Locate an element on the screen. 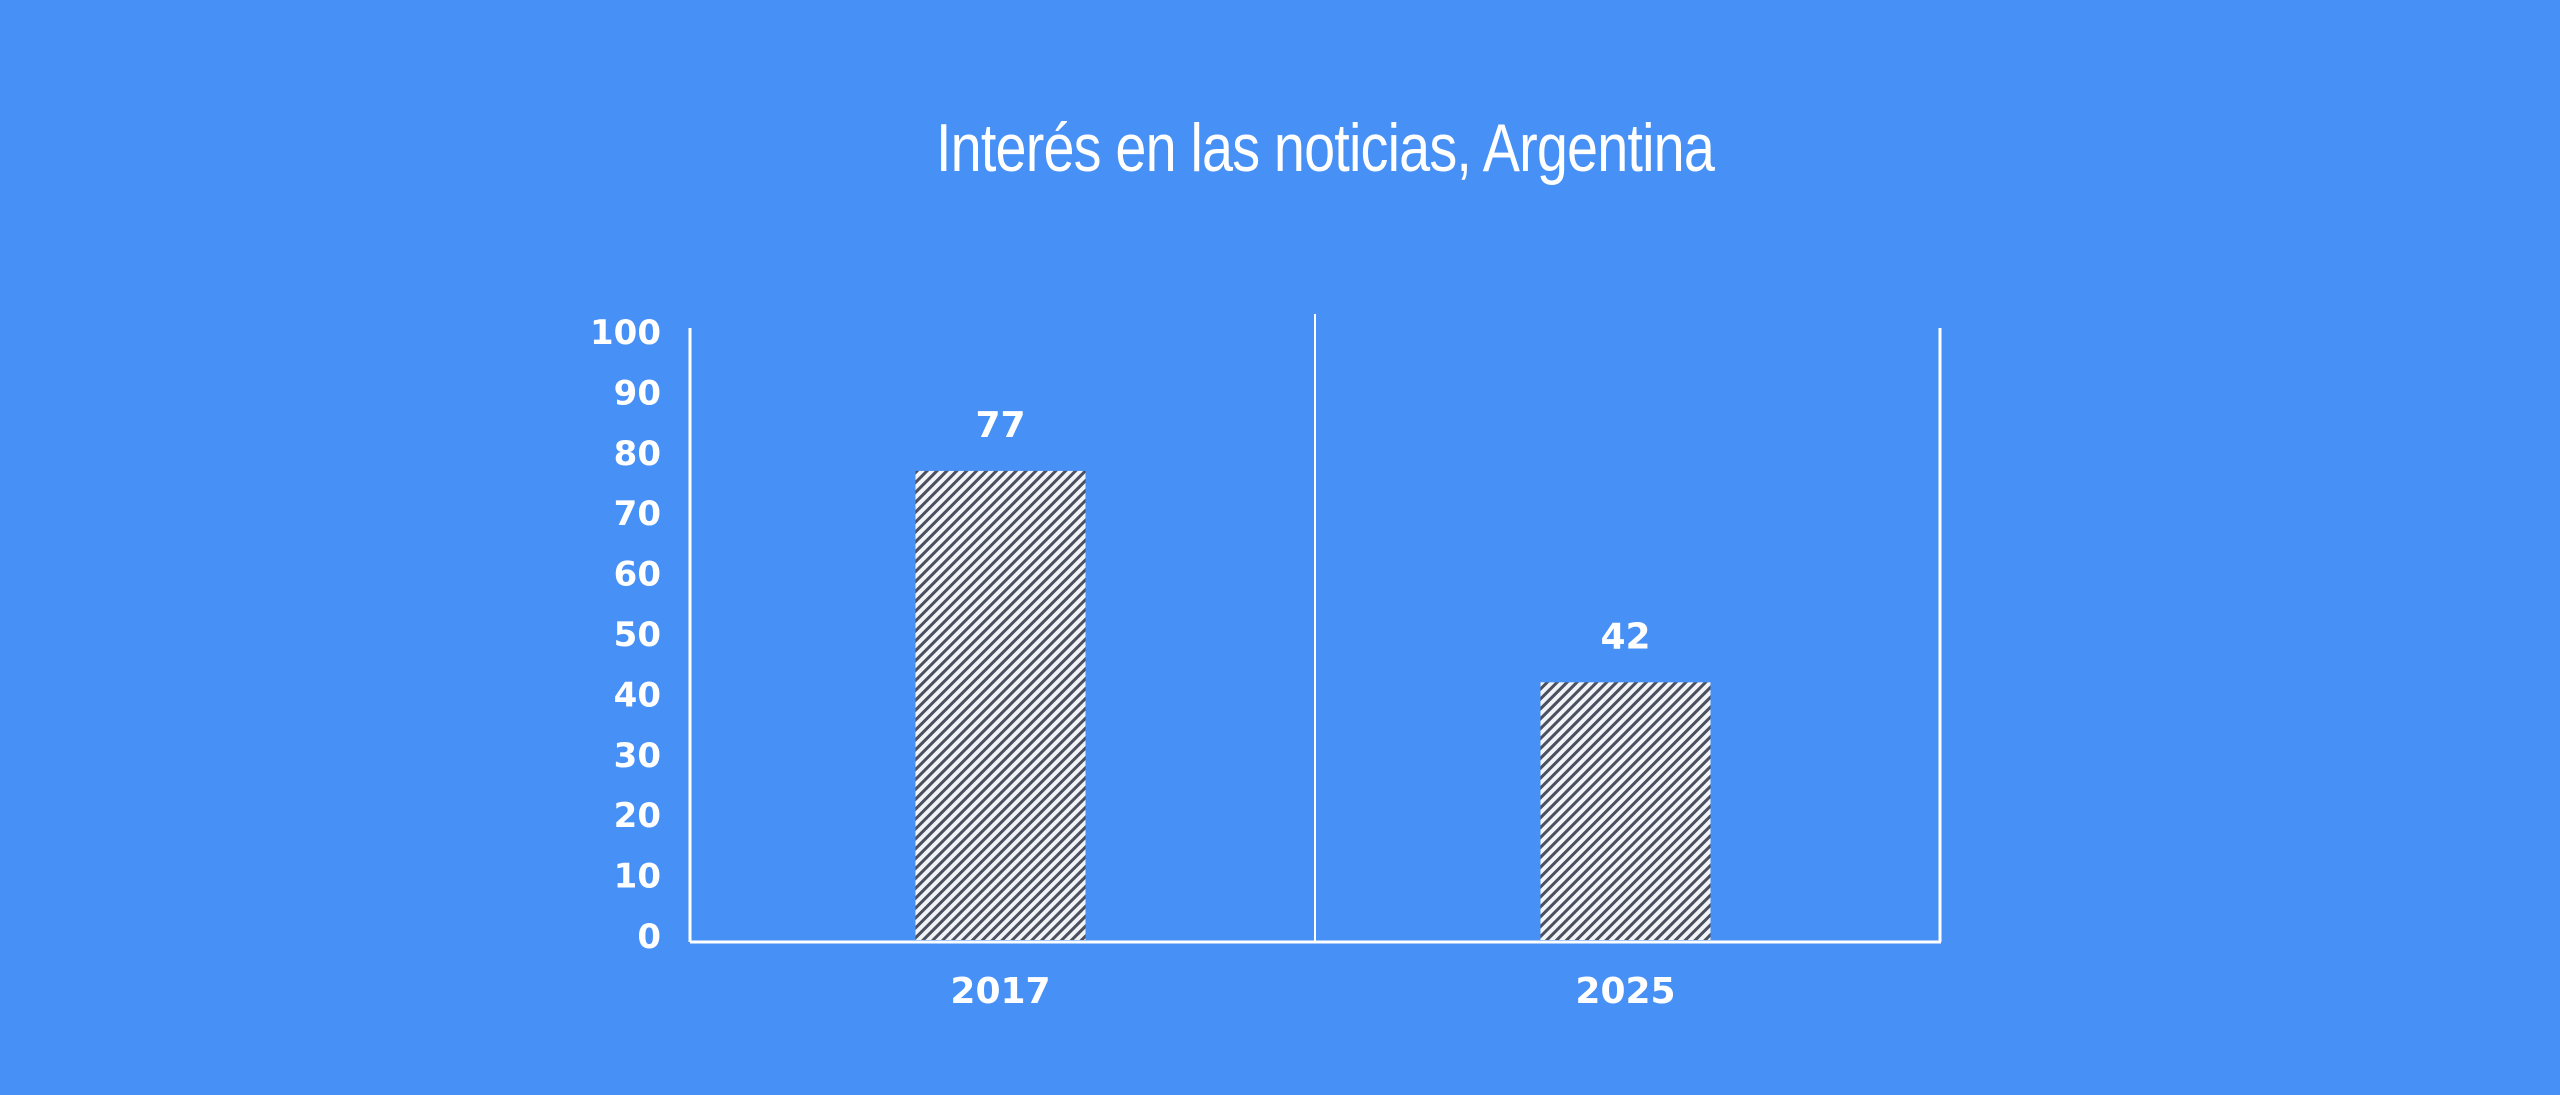  y-tick-label: 50 is located at coordinates (637, 635).